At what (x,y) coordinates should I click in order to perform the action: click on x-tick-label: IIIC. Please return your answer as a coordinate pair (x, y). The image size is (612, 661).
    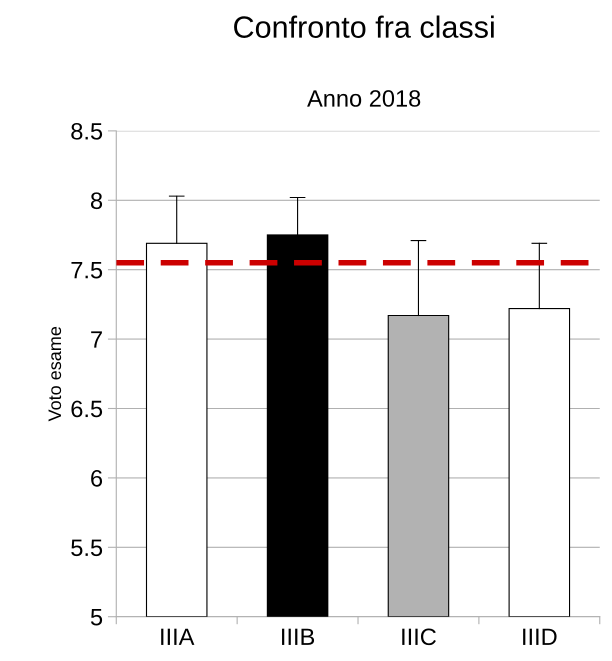
    Looking at the image, I should click on (419, 637).